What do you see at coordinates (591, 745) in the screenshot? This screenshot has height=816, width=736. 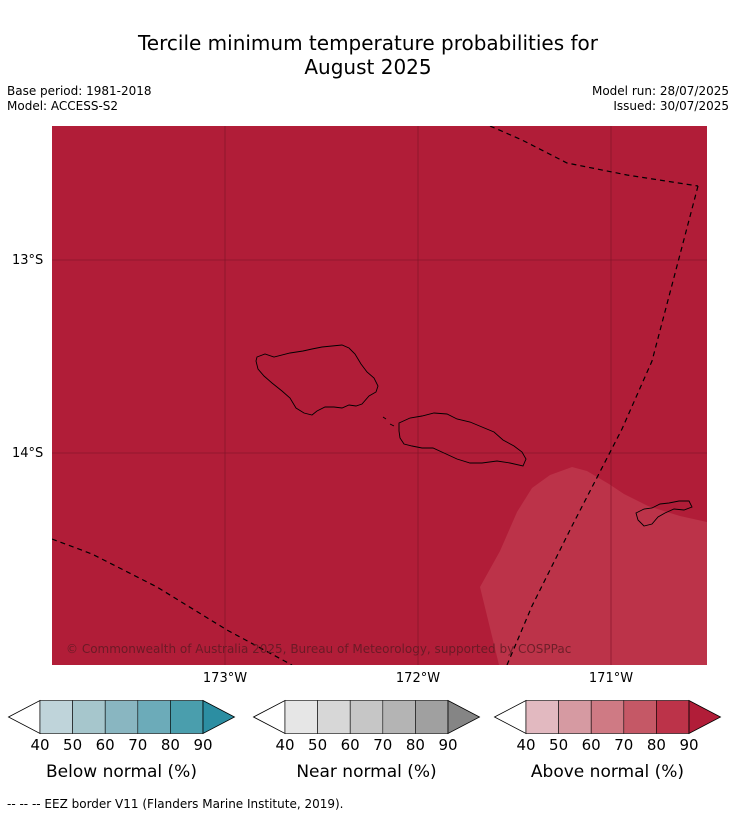 I see `above-normal-tick-60: 60` at bounding box center [591, 745].